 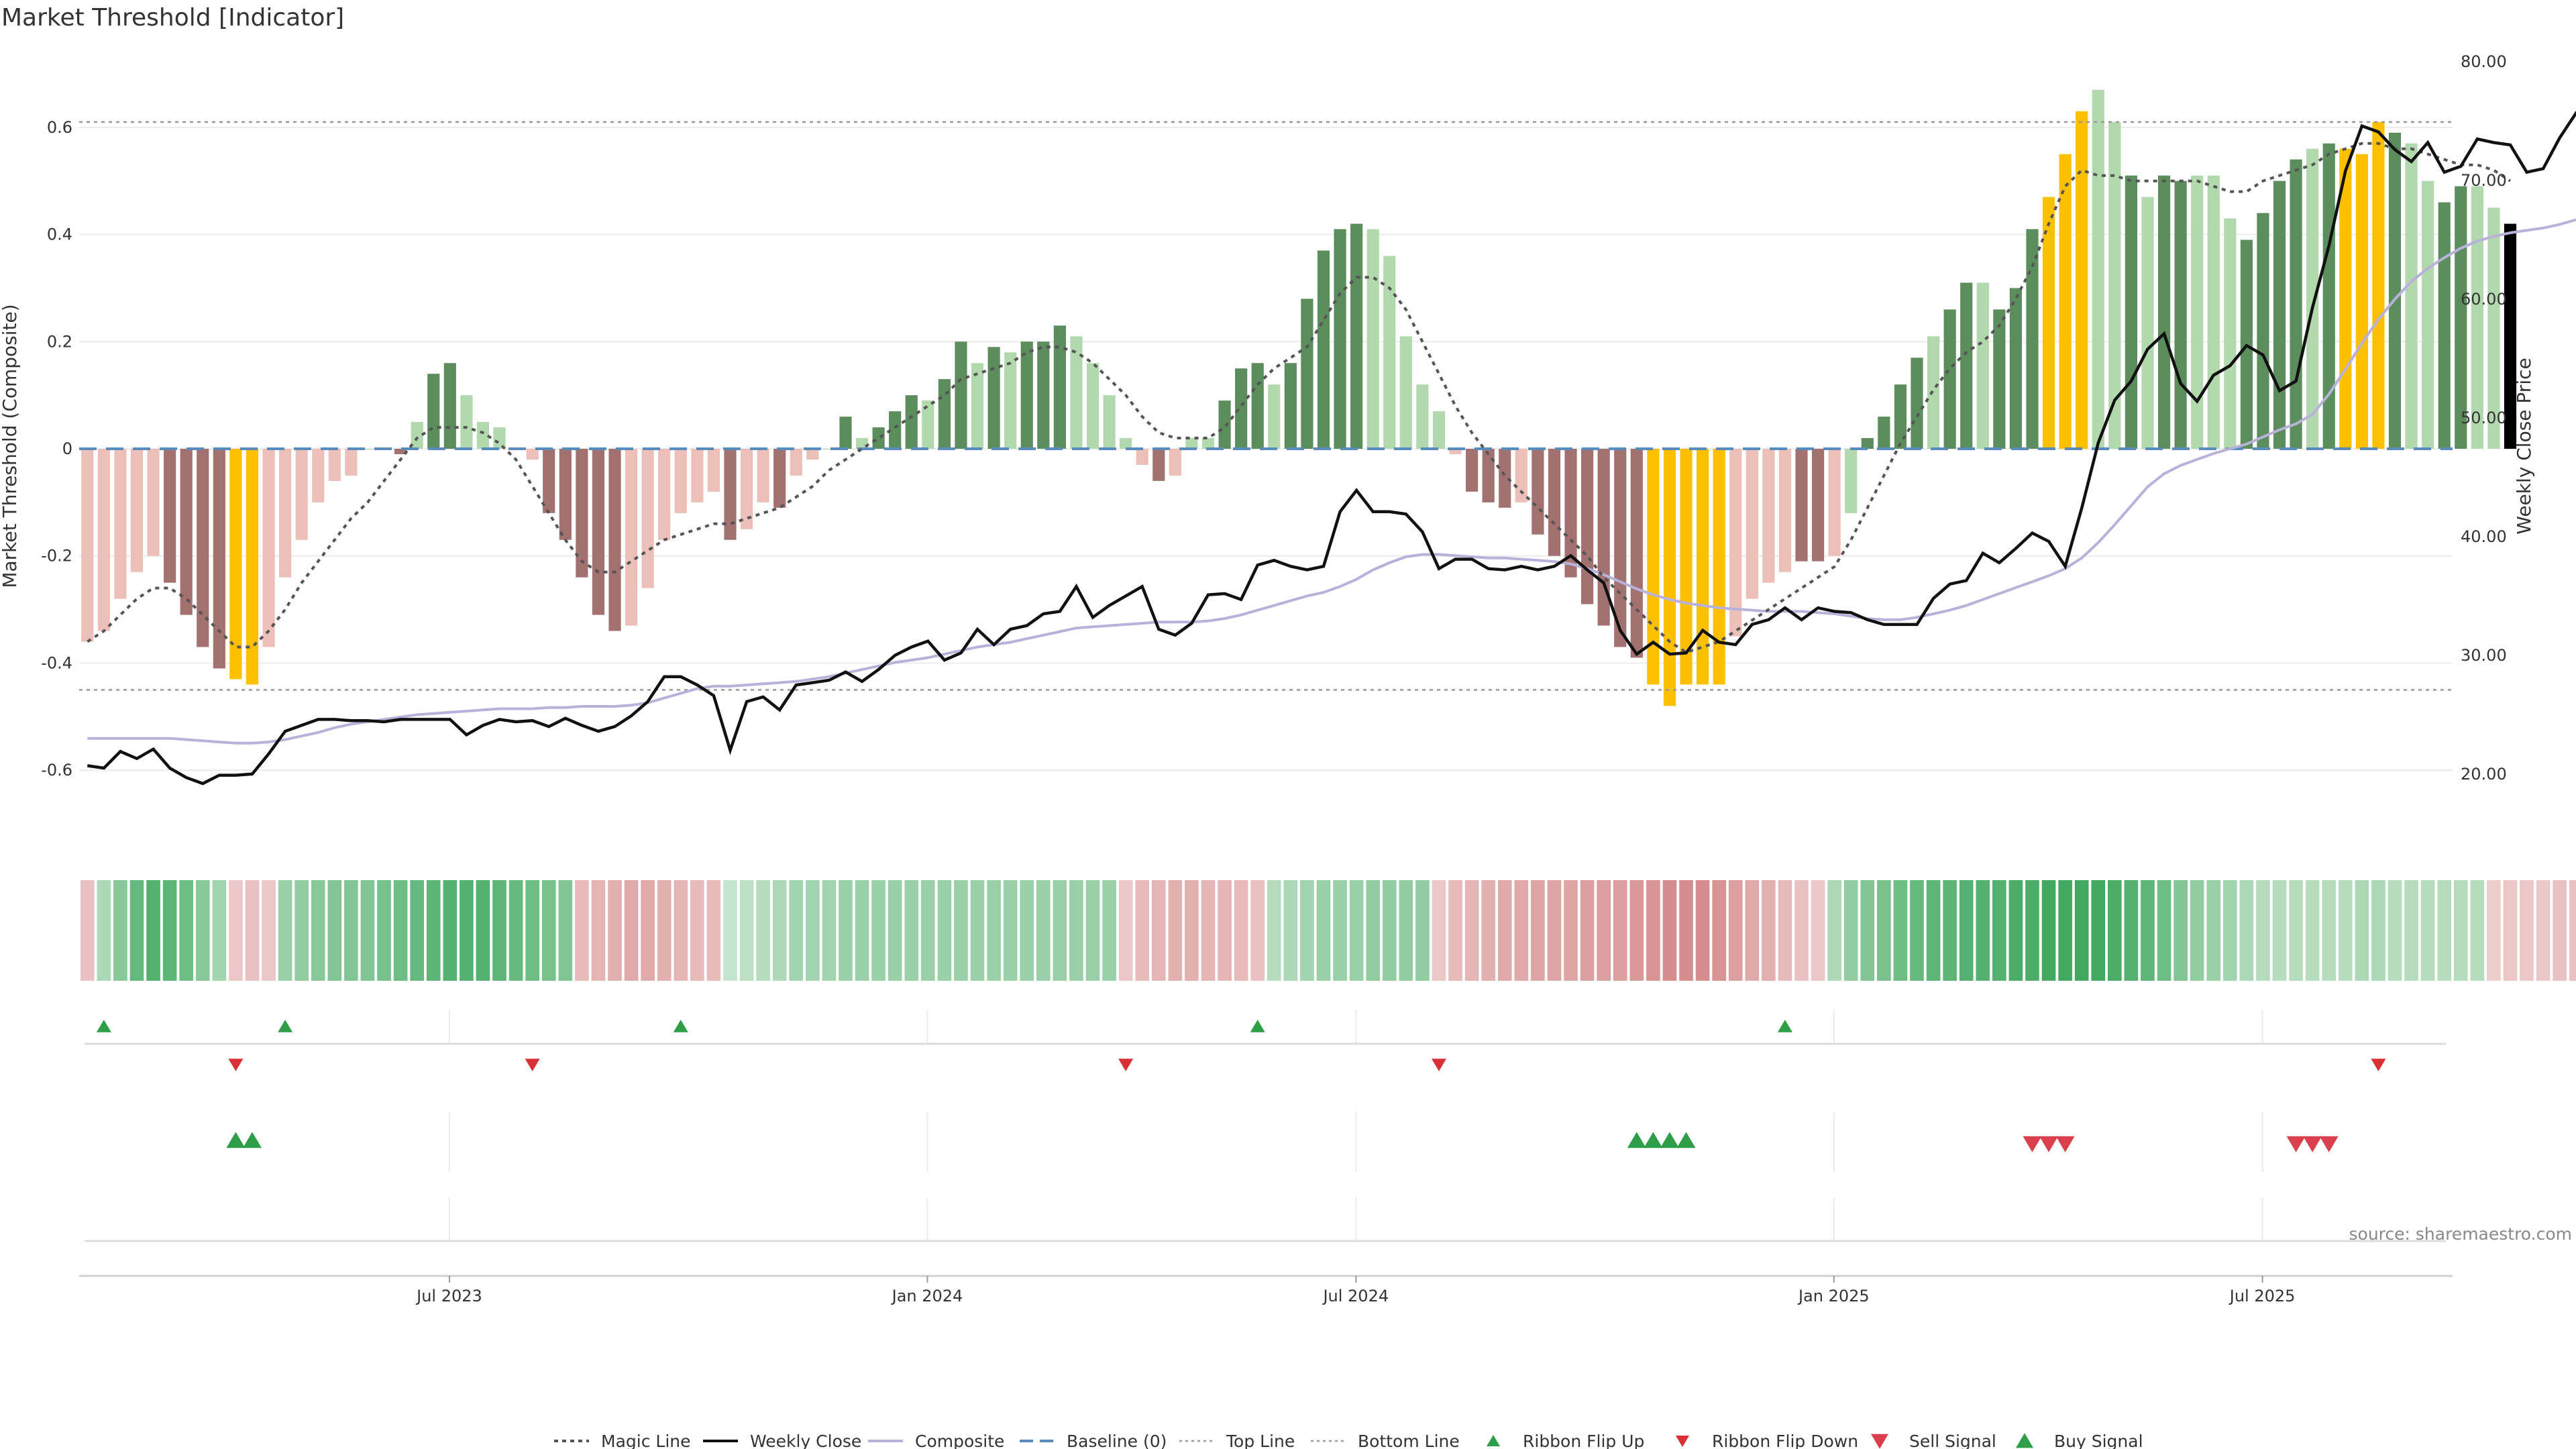 What do you see at coordinates (236, 1065) in the screenshot?
I see `ribbon-flip-down-marker` at bounding box center [236, 1065].